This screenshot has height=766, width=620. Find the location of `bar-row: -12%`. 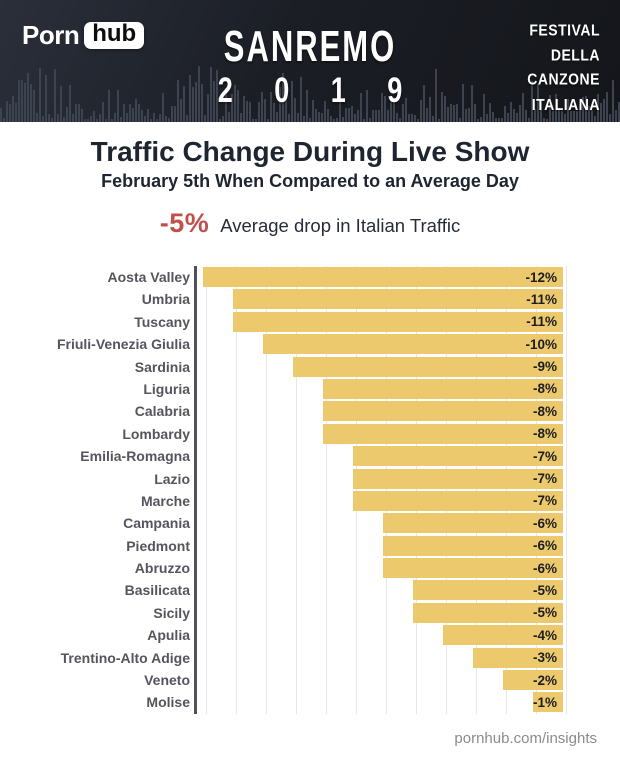

bar-row: -12% is located at coordinates (380, 277).